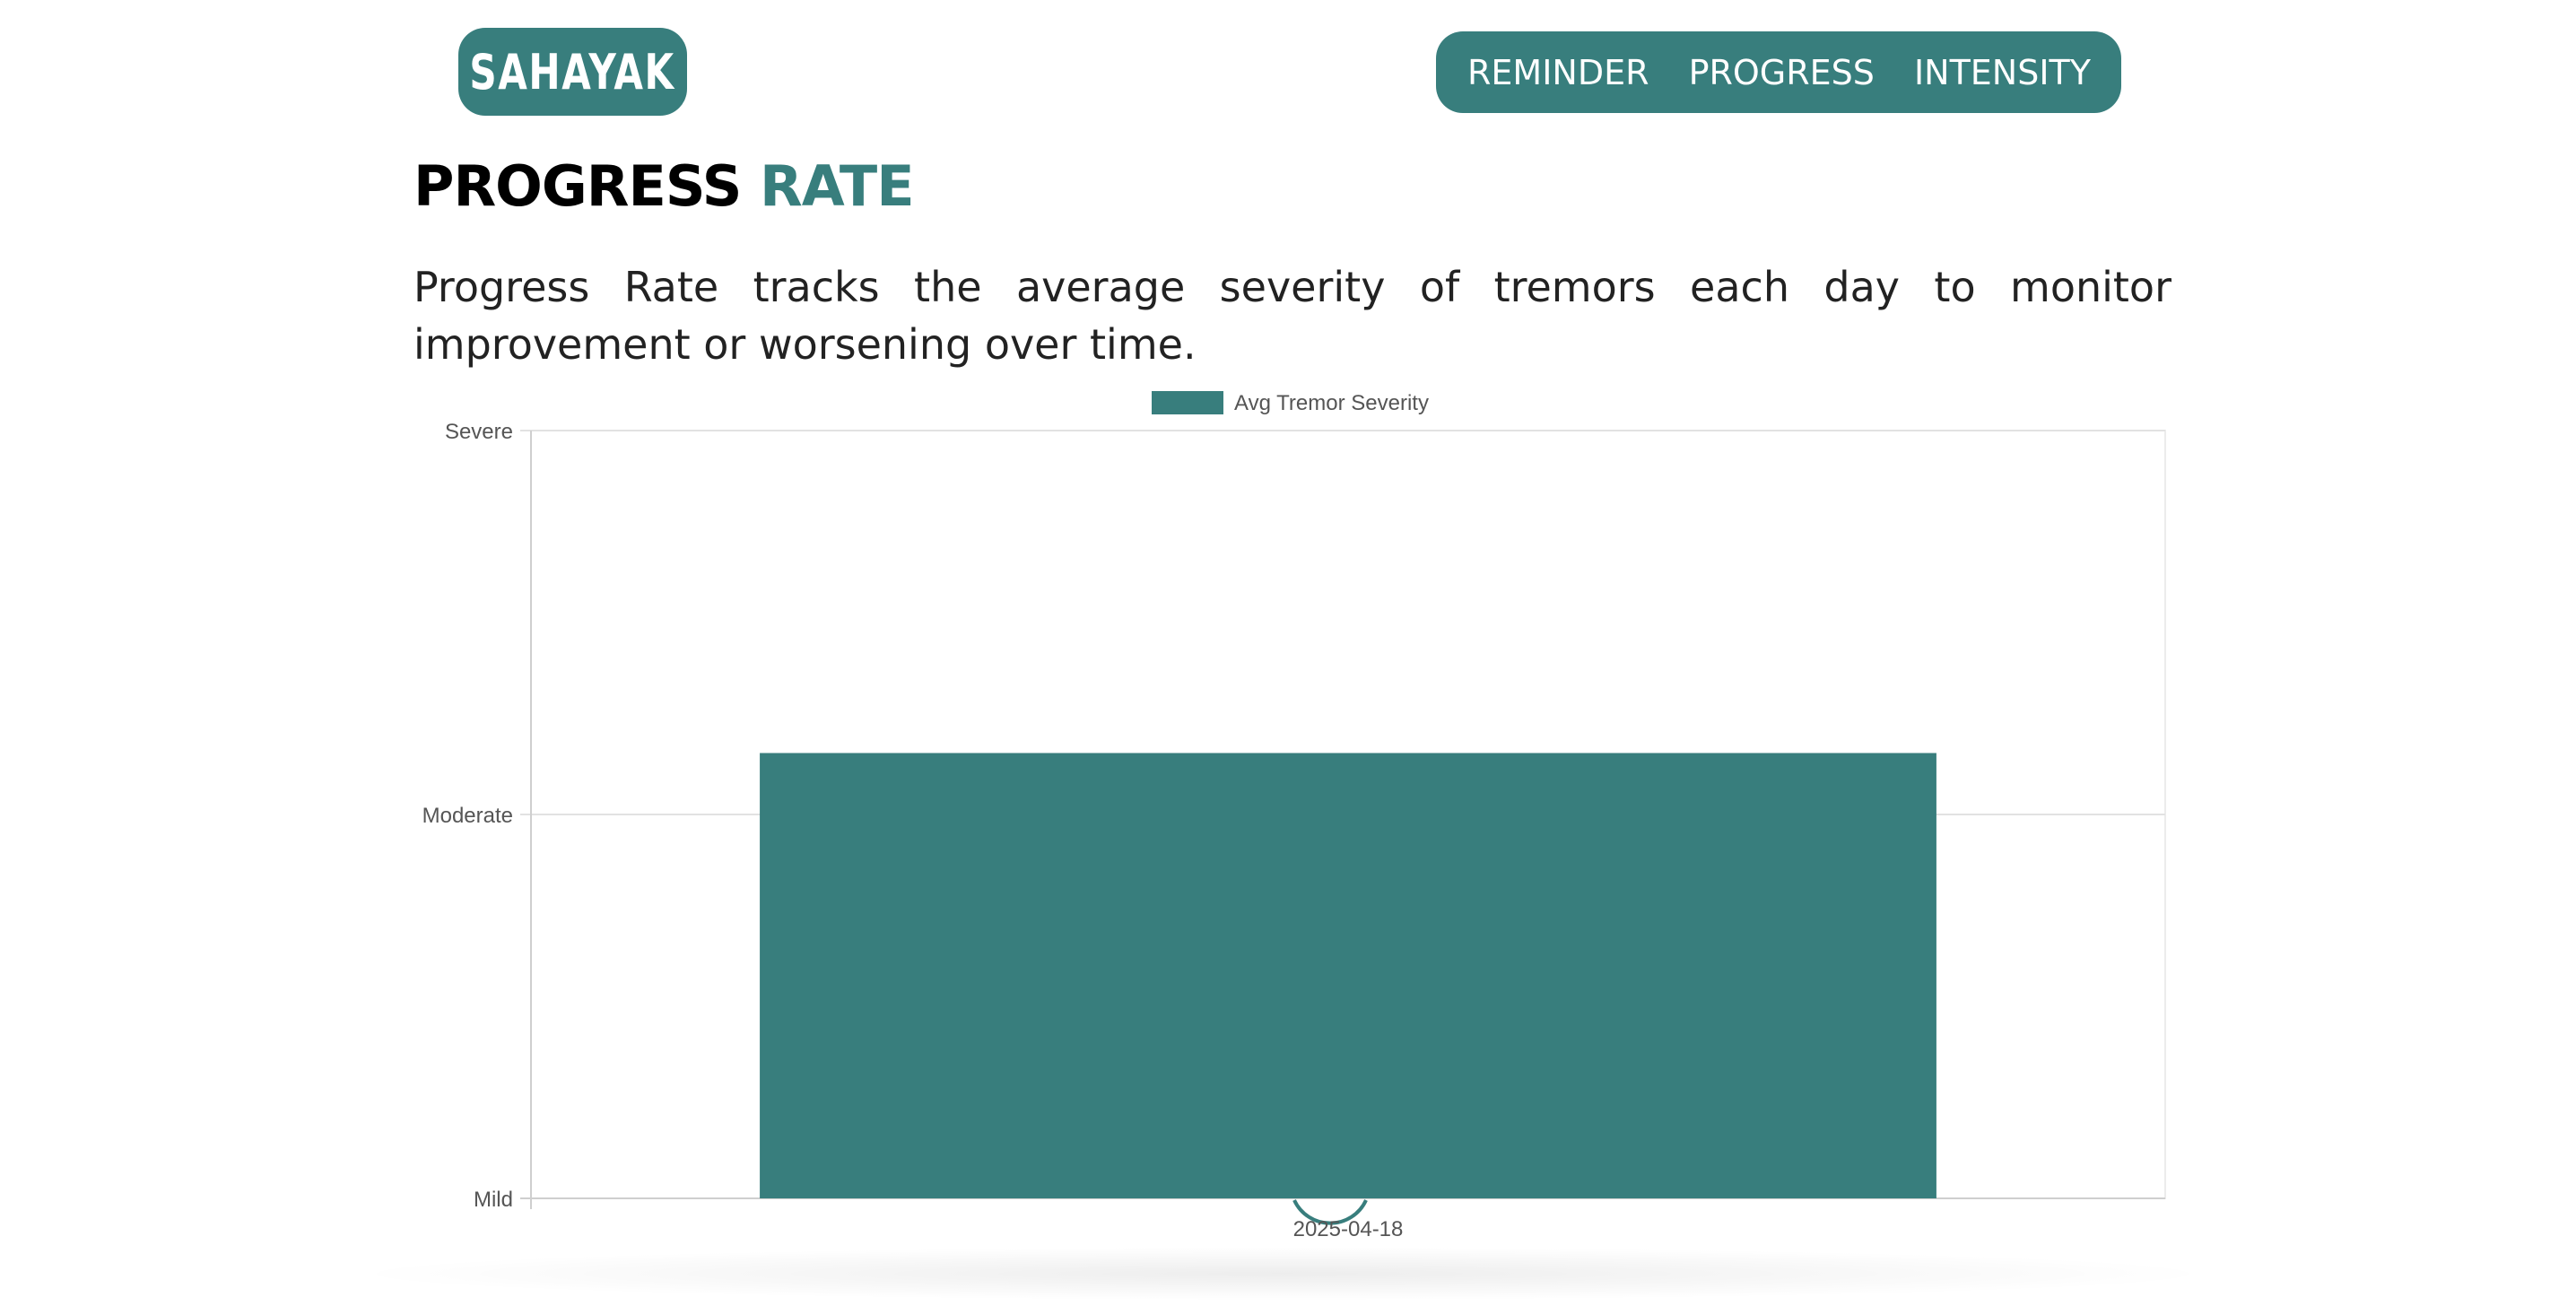  I want to click on legend-label: Avg Tremor Severity, so click(1331, 403).